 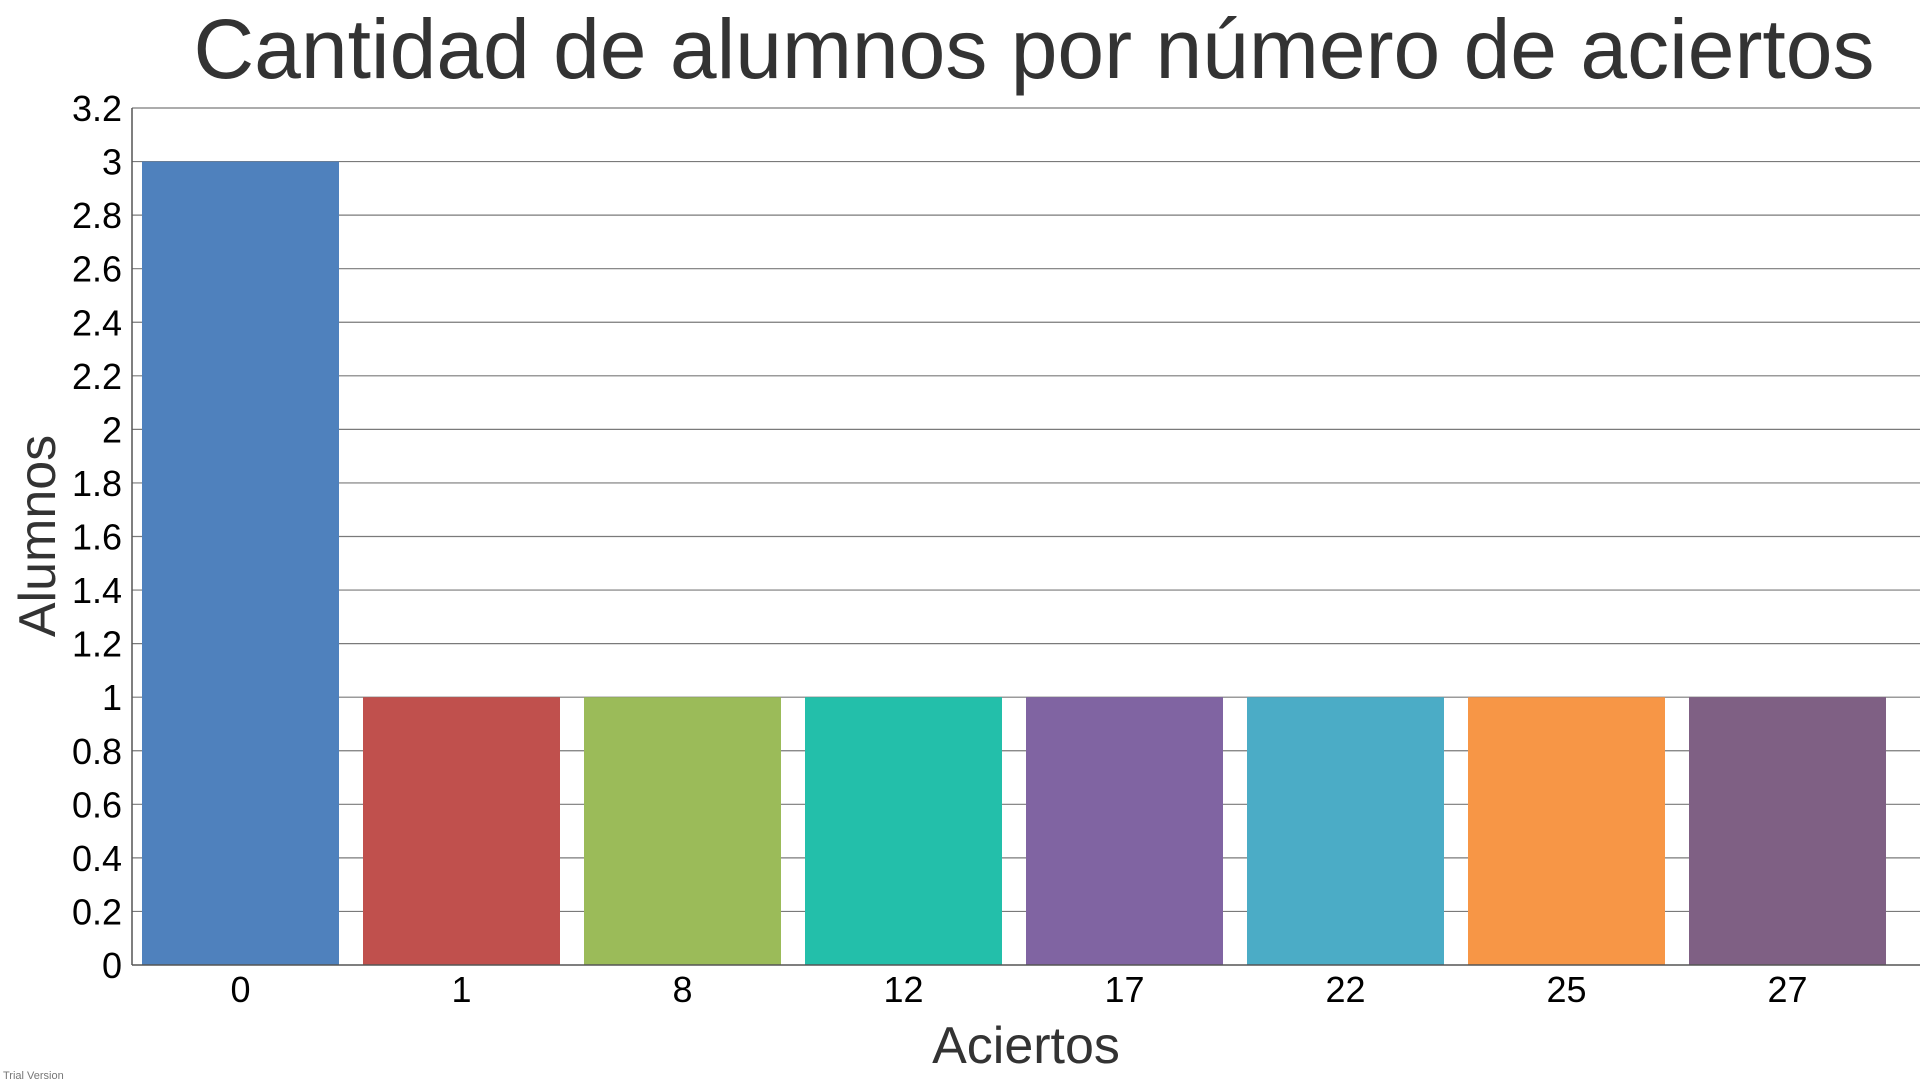 I want to click on x-tick-label: 22, so click(x=1345, y=989).